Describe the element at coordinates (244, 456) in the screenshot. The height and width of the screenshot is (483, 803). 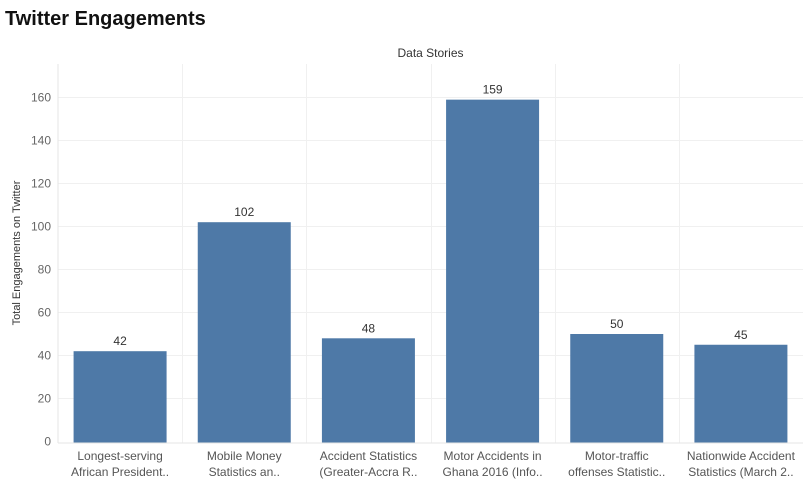
I see `x-tick-label: Mobile Money` at that location.